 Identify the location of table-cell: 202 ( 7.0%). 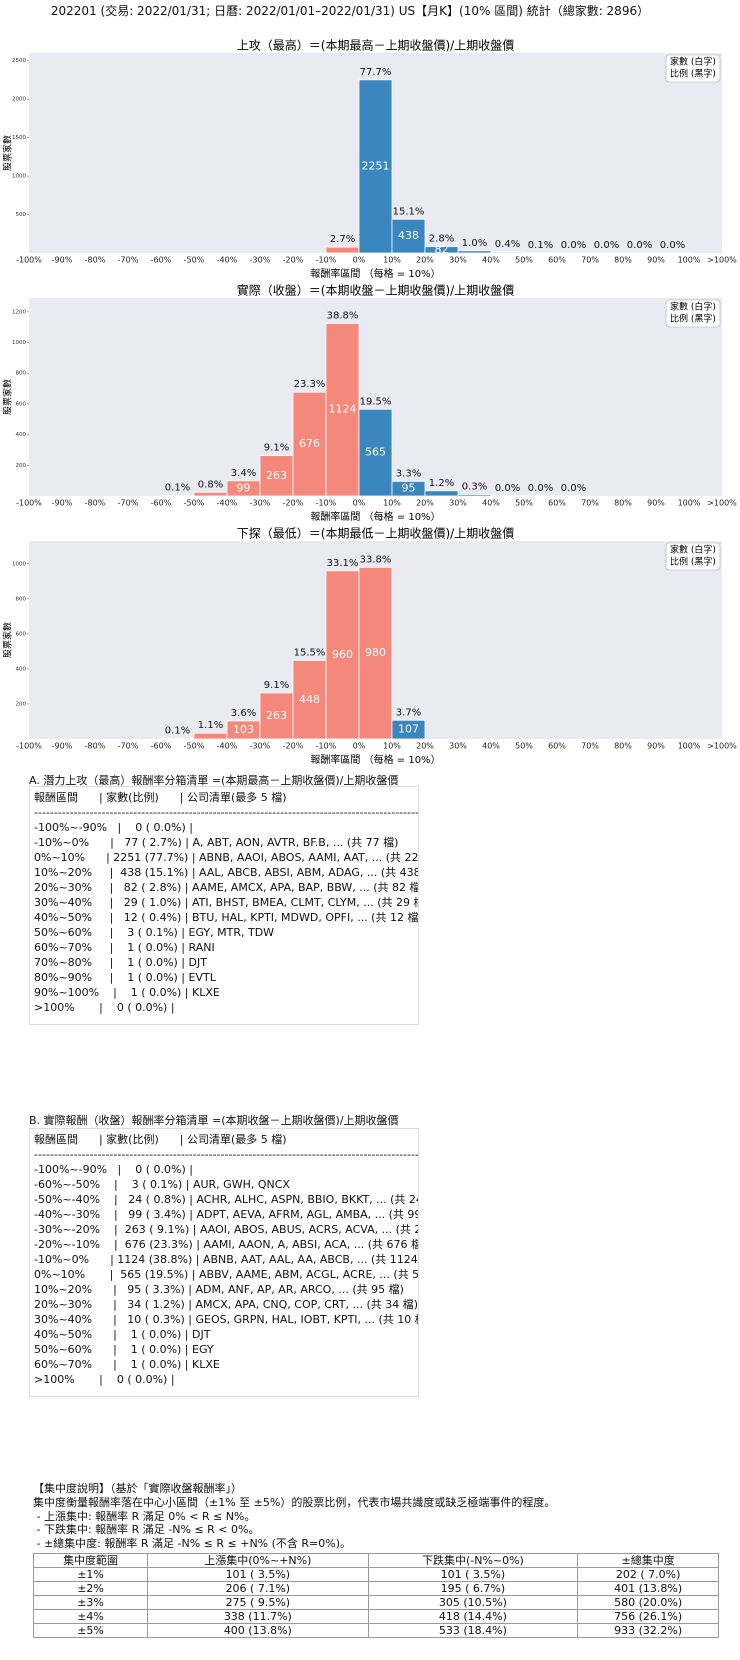
(648, 1574).